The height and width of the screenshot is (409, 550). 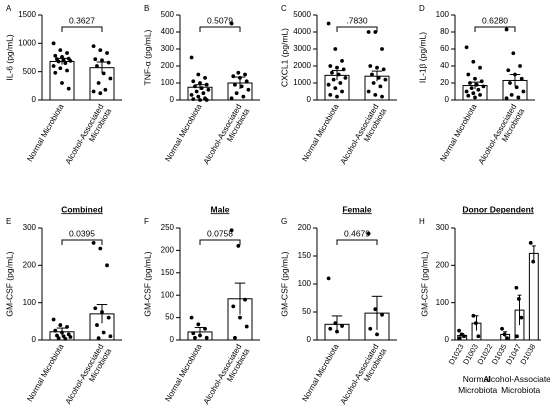 What do you see at coordinates (220, 233) in the screenshot?
I see `p-value: 0.0758` at bounding box center [220, 233].